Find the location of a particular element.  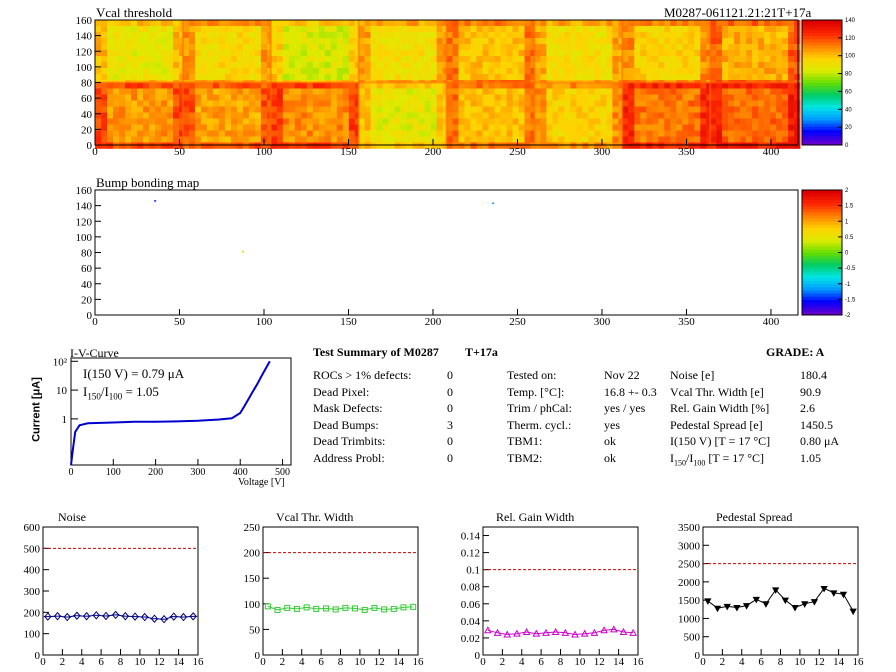

gain-width-point is located at coordinates (575, 634).